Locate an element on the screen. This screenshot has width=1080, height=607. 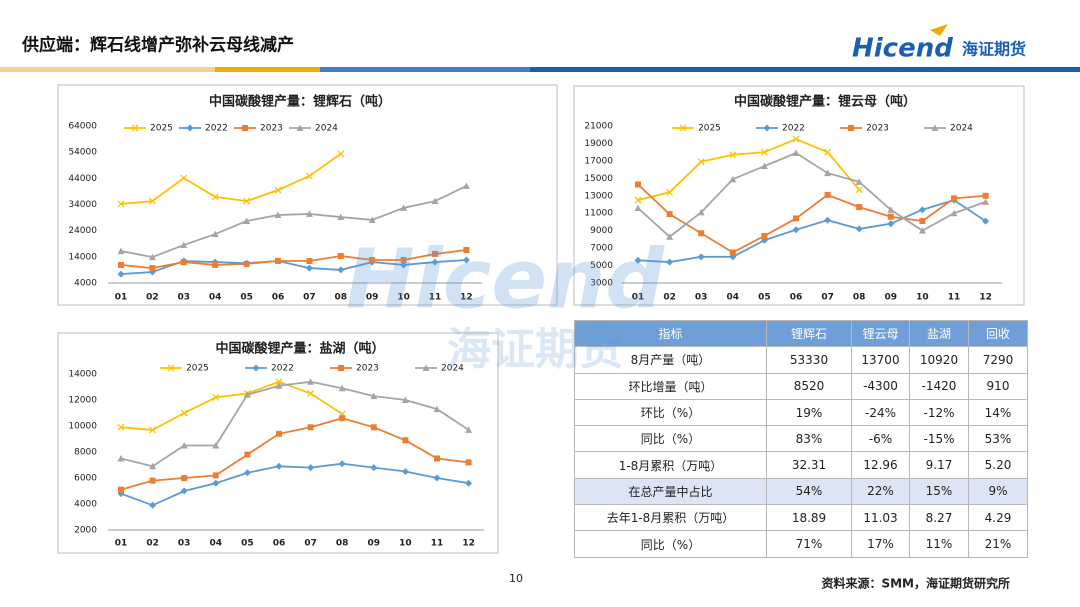
chart-title: 中国碳酸锂产量：锂云母（吨） is located at coordinates (825, 102).